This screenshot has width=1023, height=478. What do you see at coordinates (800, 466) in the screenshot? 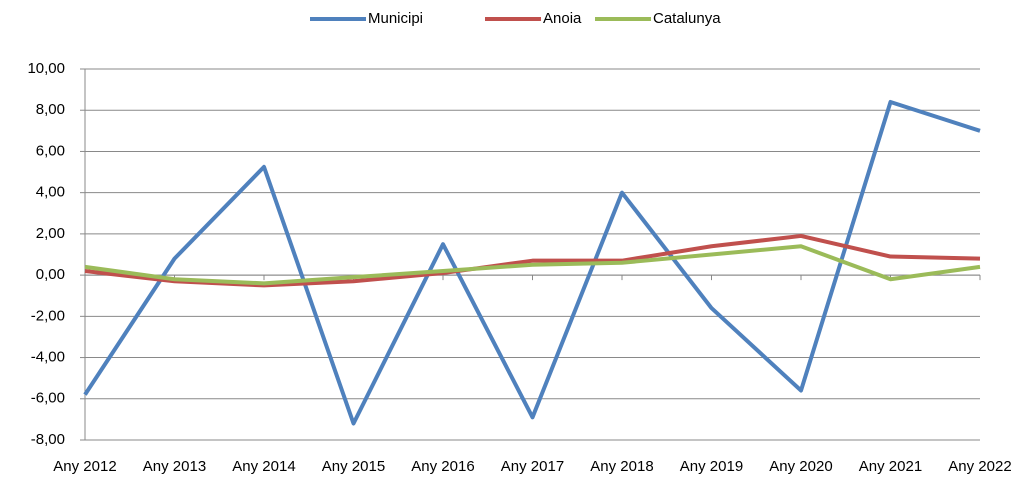
I see `x-tick-label: Any 2020` at bounding box center [800, 466].